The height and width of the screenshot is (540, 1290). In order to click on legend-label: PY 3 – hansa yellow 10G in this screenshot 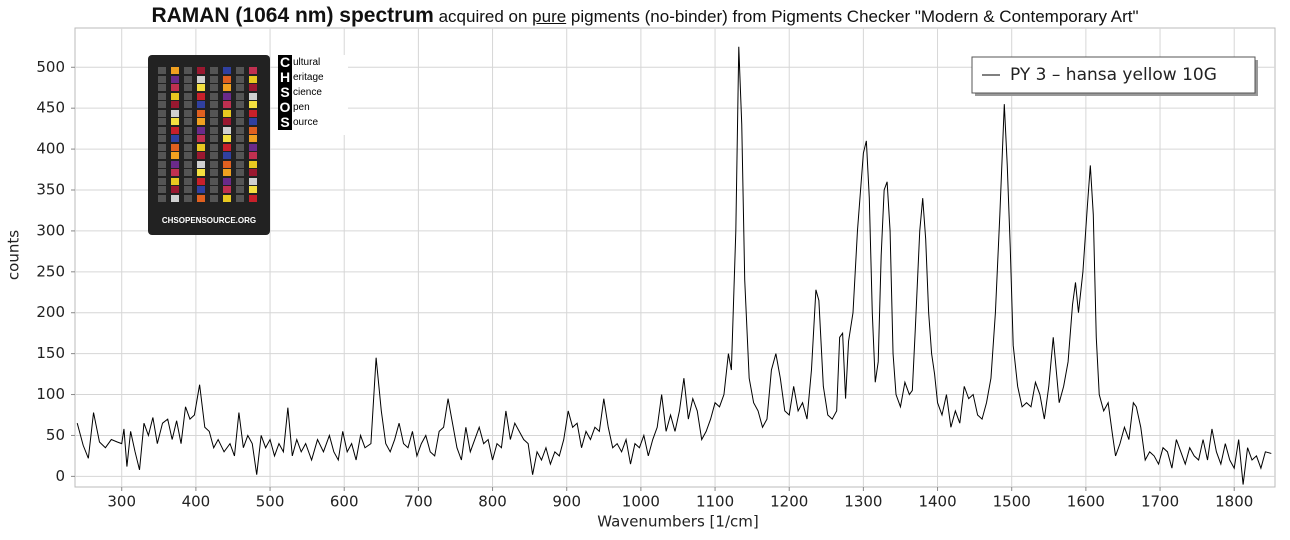, I will do `click(1113, 75)`.